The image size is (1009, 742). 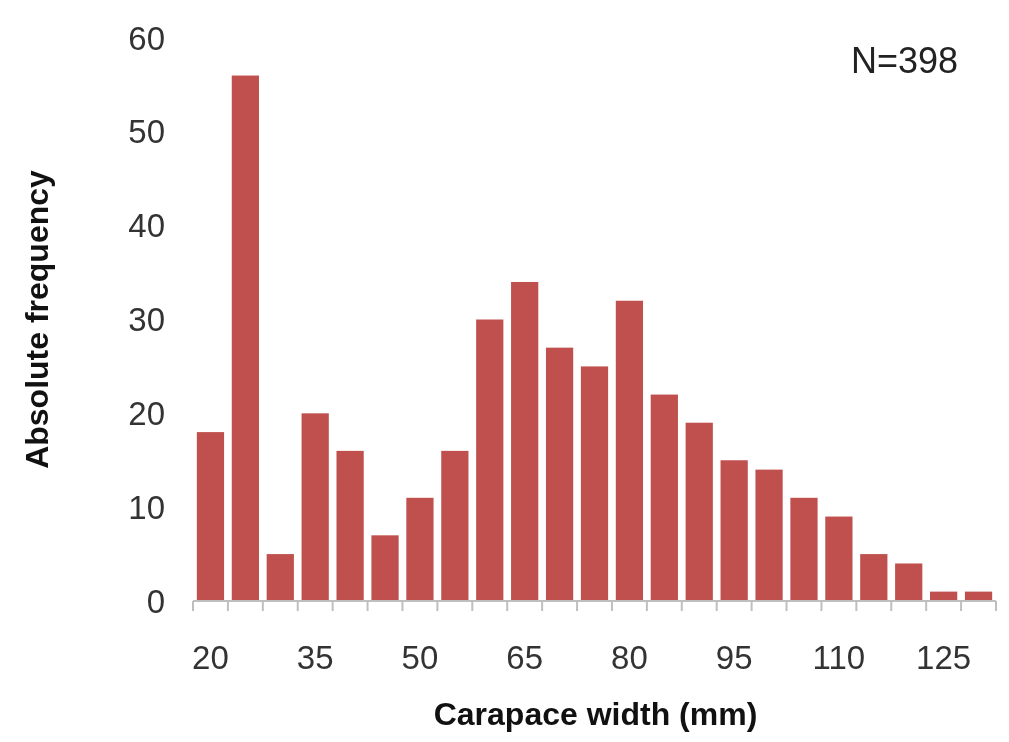 I want to click on x-tick-label: 110, so click(x=839, y=657).